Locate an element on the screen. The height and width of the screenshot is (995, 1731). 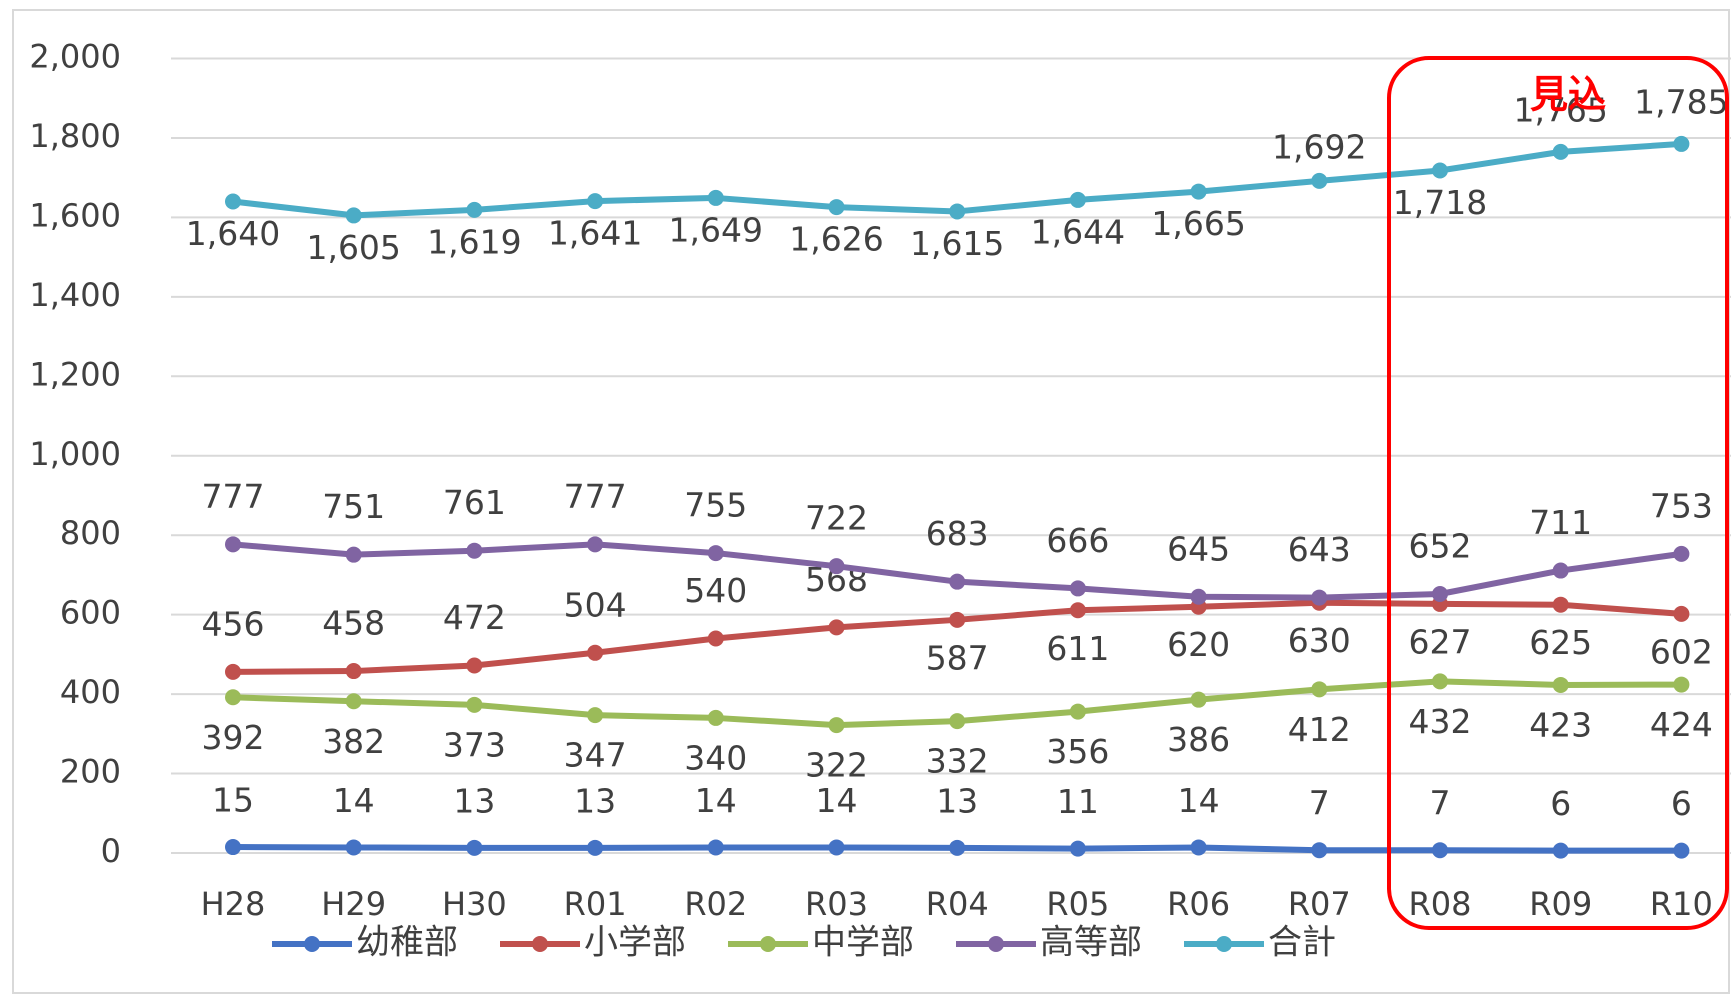
x-tick-label: H29 is located at coordinates (353, 904).